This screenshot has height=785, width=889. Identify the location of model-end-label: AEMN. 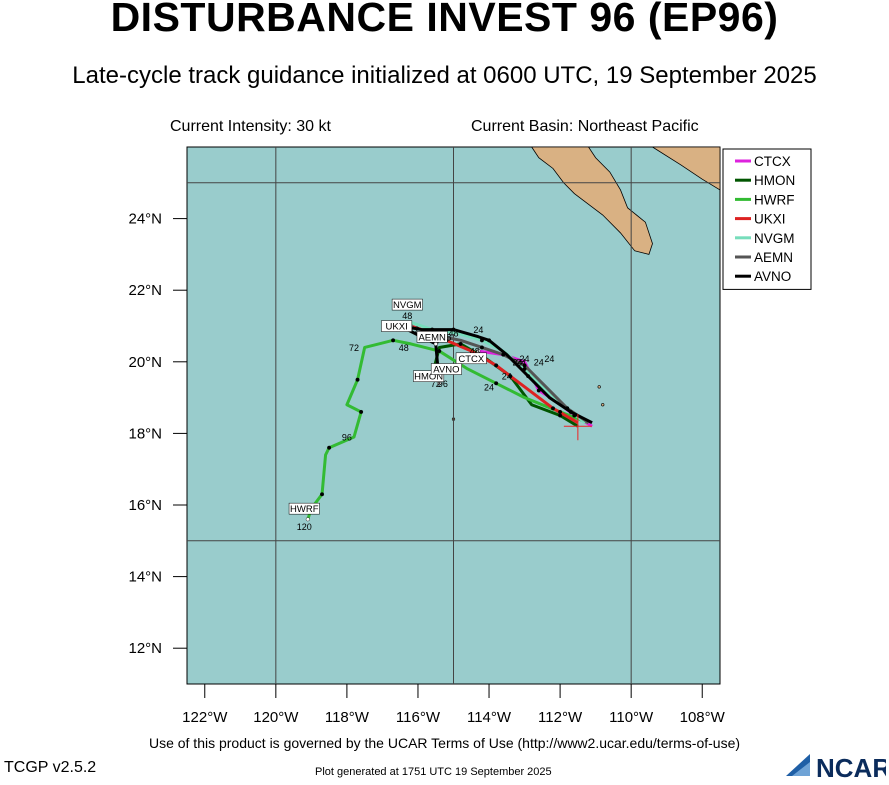
(432, 337).